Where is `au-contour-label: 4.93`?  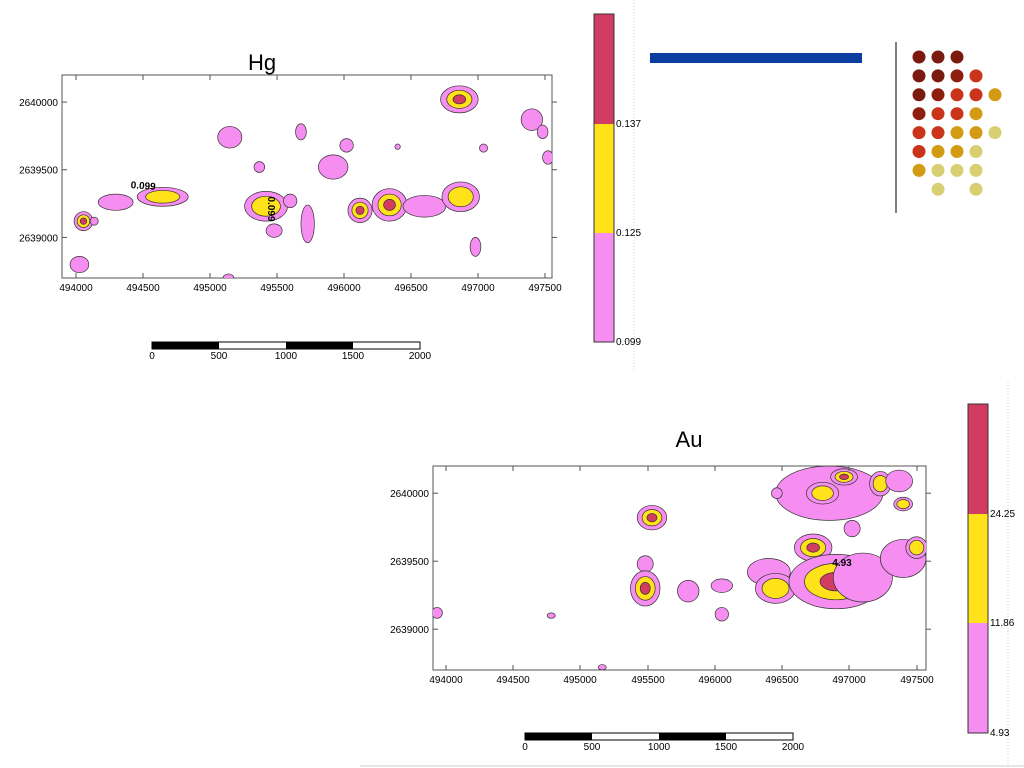
au-contour-label: 4.93 is located at coordinates (842, 563).